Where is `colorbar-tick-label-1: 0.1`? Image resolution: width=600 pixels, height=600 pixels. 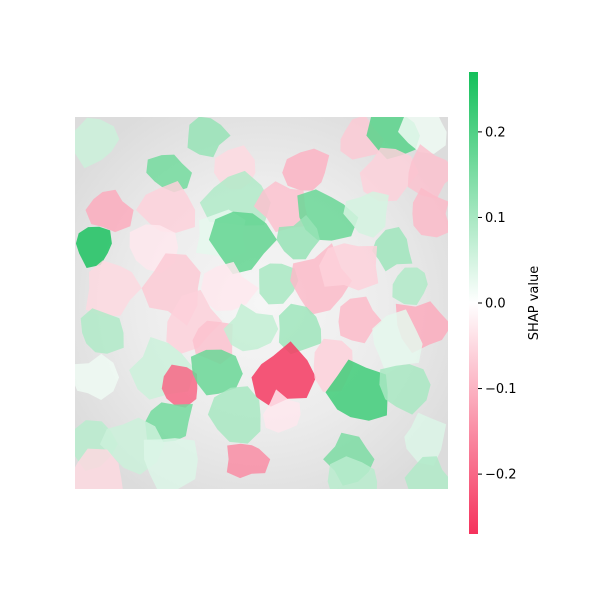
colorbar-tick-label-1: 0.1 is located at coordinates (495, 218).